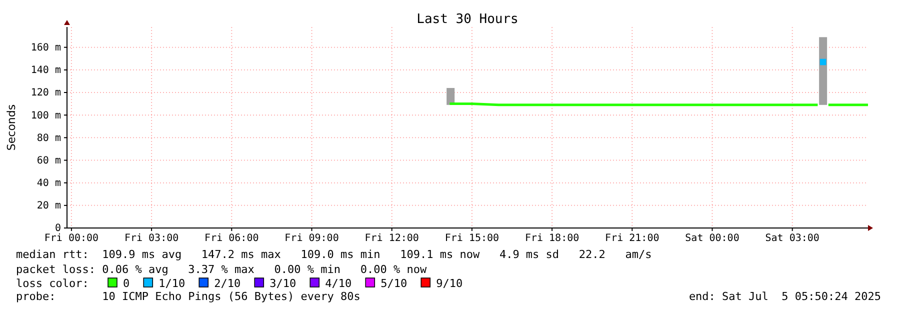 The width and height of the screenshot is (897, 310). What do you see at coordinates (45, 93) in the screenshot?
I see `y-tick-label: 120 m` at bounding box center [45, 93].